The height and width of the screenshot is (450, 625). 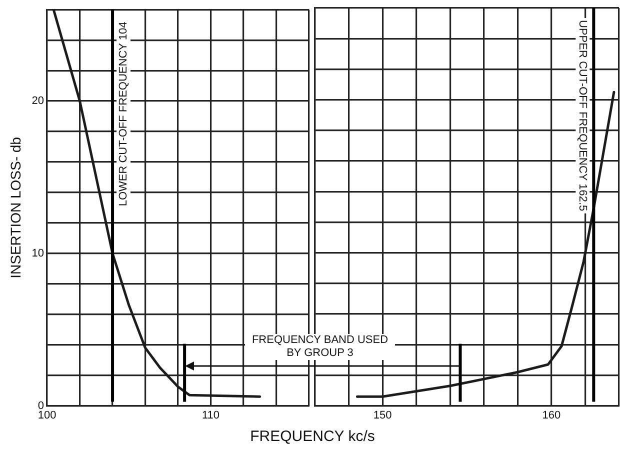 What do you see at coordinates (320, 347) in the screenshot?
I see `annotation: FREQUENCY BAND USED BY GROUP 3` at bounding box center [320, 347].